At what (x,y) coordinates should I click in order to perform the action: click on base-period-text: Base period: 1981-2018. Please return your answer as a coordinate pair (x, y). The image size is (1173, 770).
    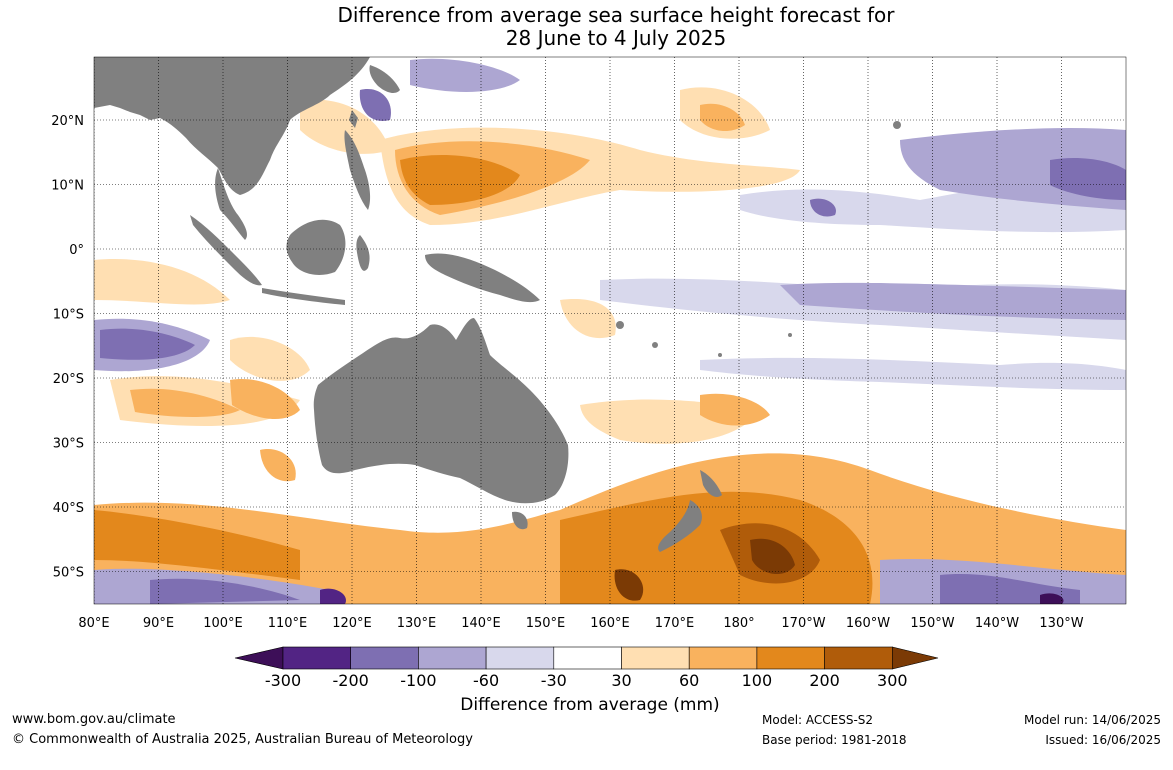
    Looking at the image, I should click on (834, 740).